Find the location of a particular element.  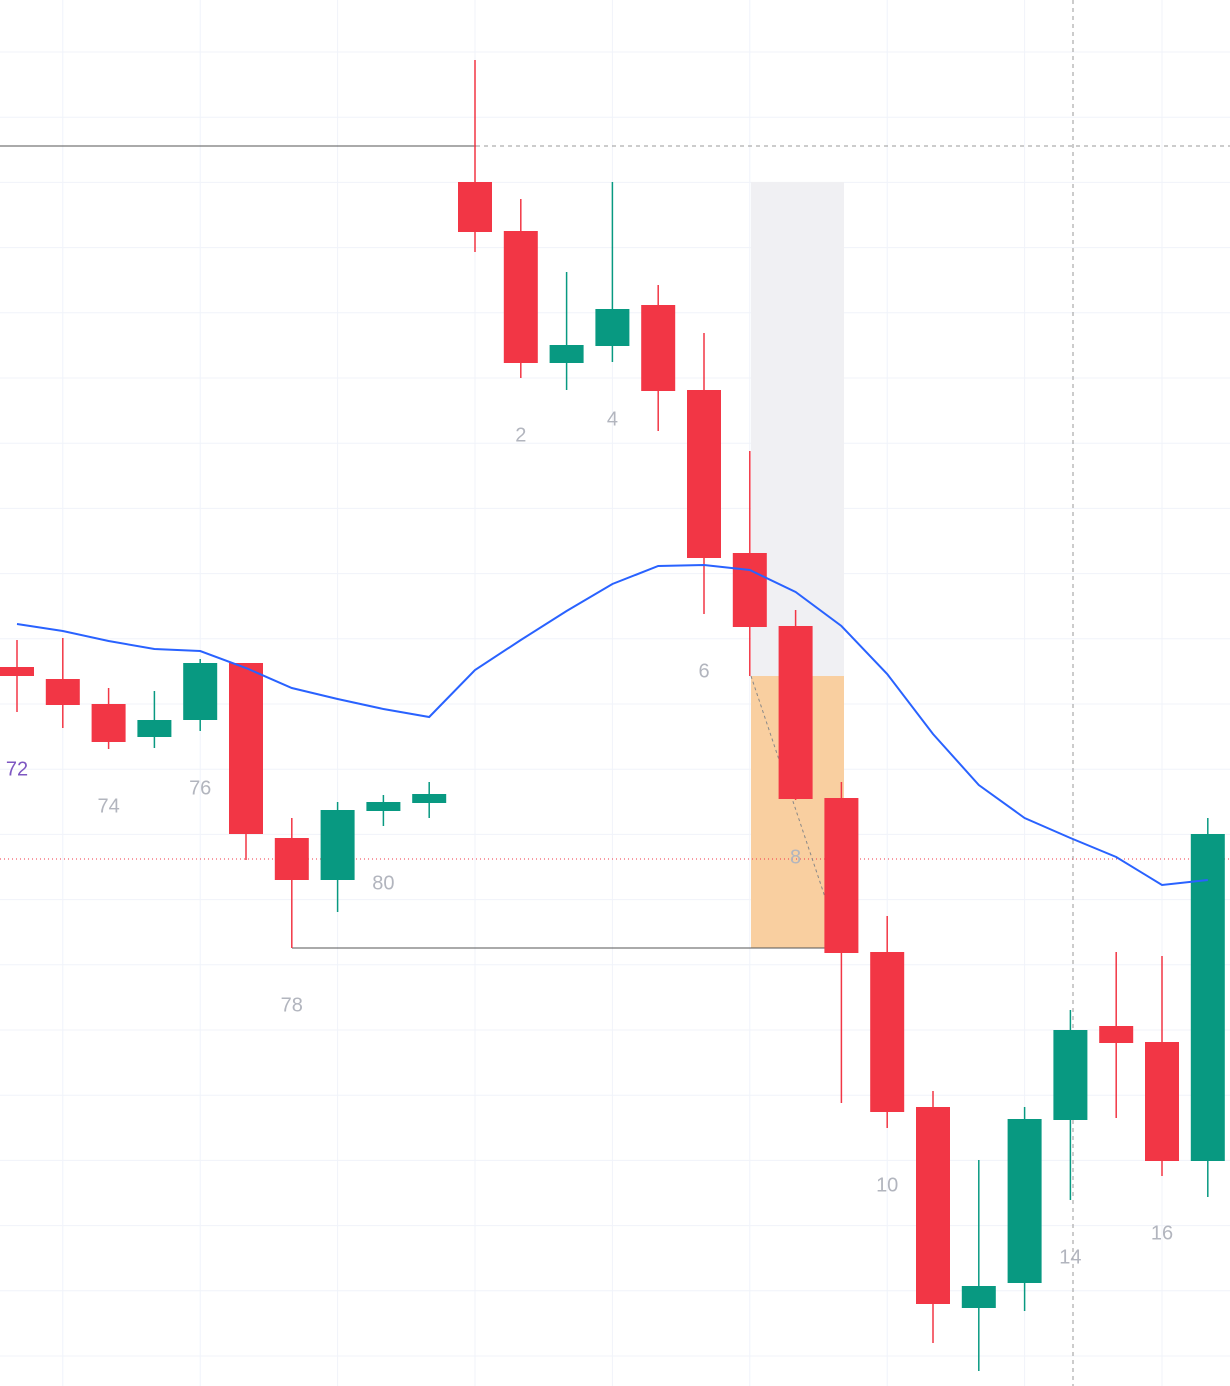

bar-number-label: 8 is located at coordinates (795, 857).